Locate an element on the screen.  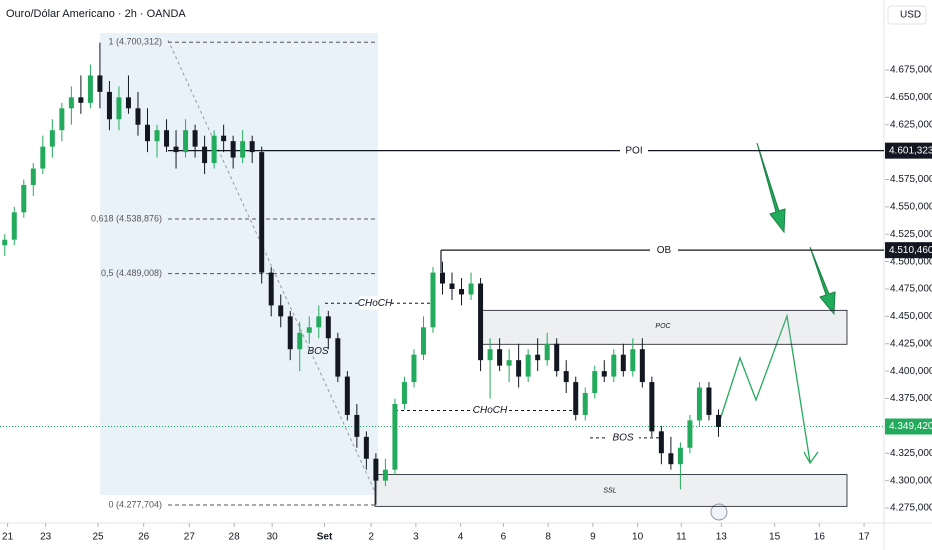
structure-label-bg is located at coordinates (490, 410).